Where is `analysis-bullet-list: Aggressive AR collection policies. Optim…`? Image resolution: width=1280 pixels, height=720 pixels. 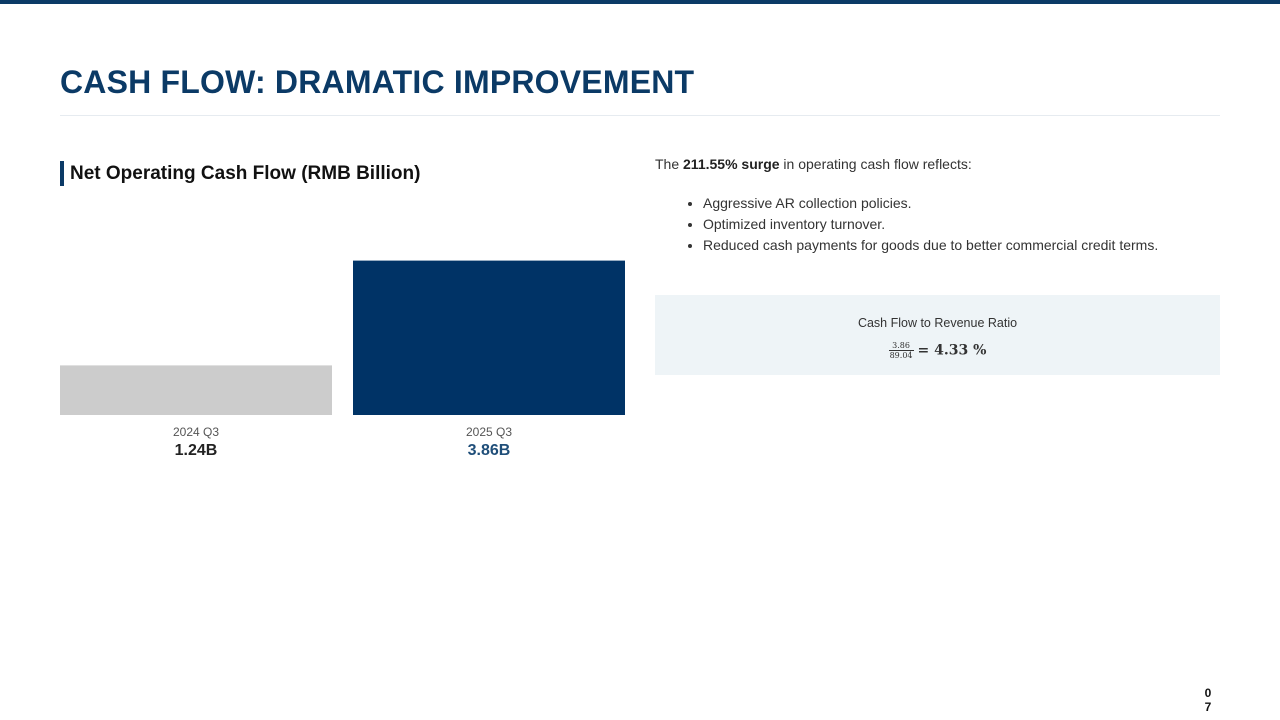 analysis-bullet-list: Aggressive AR collection policies. Optim… is located at coordinates (906, 224).